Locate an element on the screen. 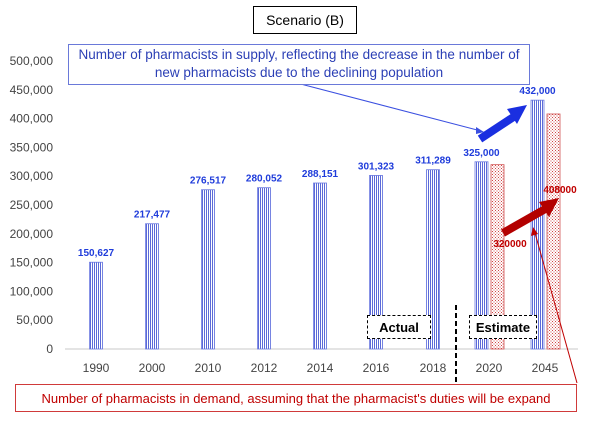 The image size is (590, 423). supply-data-label: 288,151 is located at coordinates (320, 174).